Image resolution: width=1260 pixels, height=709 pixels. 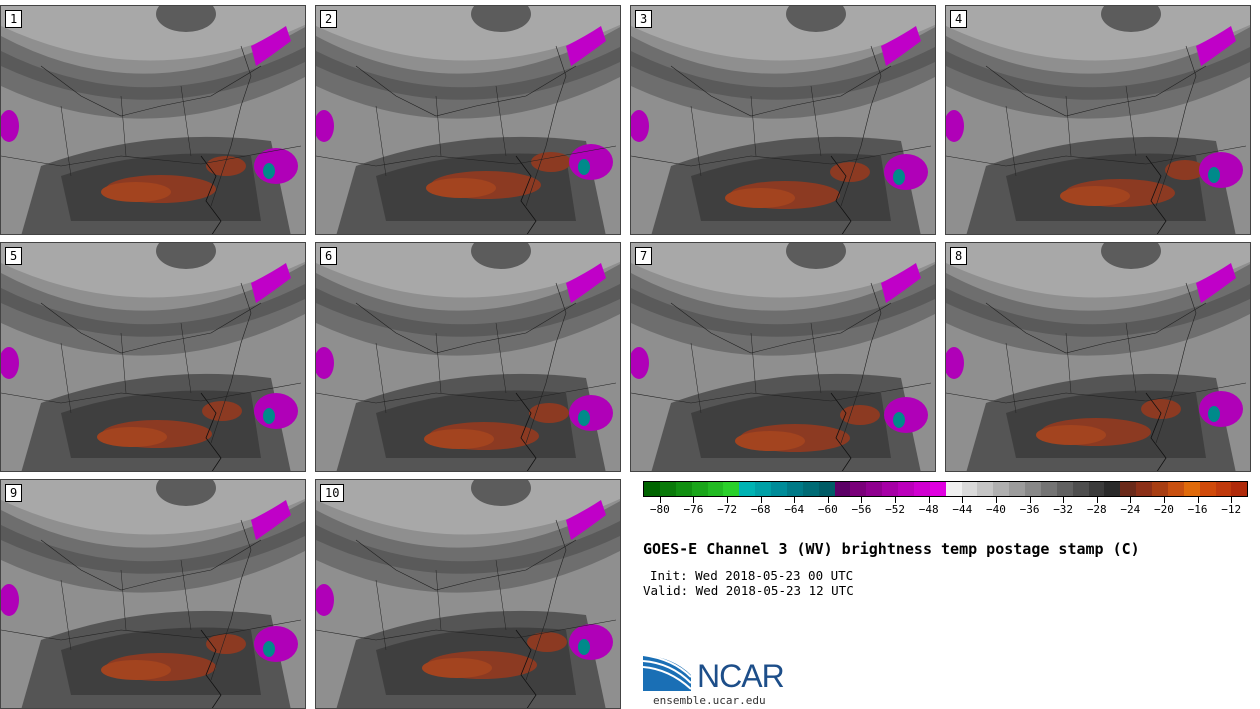 I want to click on panel-number: 7, so click(x=644, y=256).